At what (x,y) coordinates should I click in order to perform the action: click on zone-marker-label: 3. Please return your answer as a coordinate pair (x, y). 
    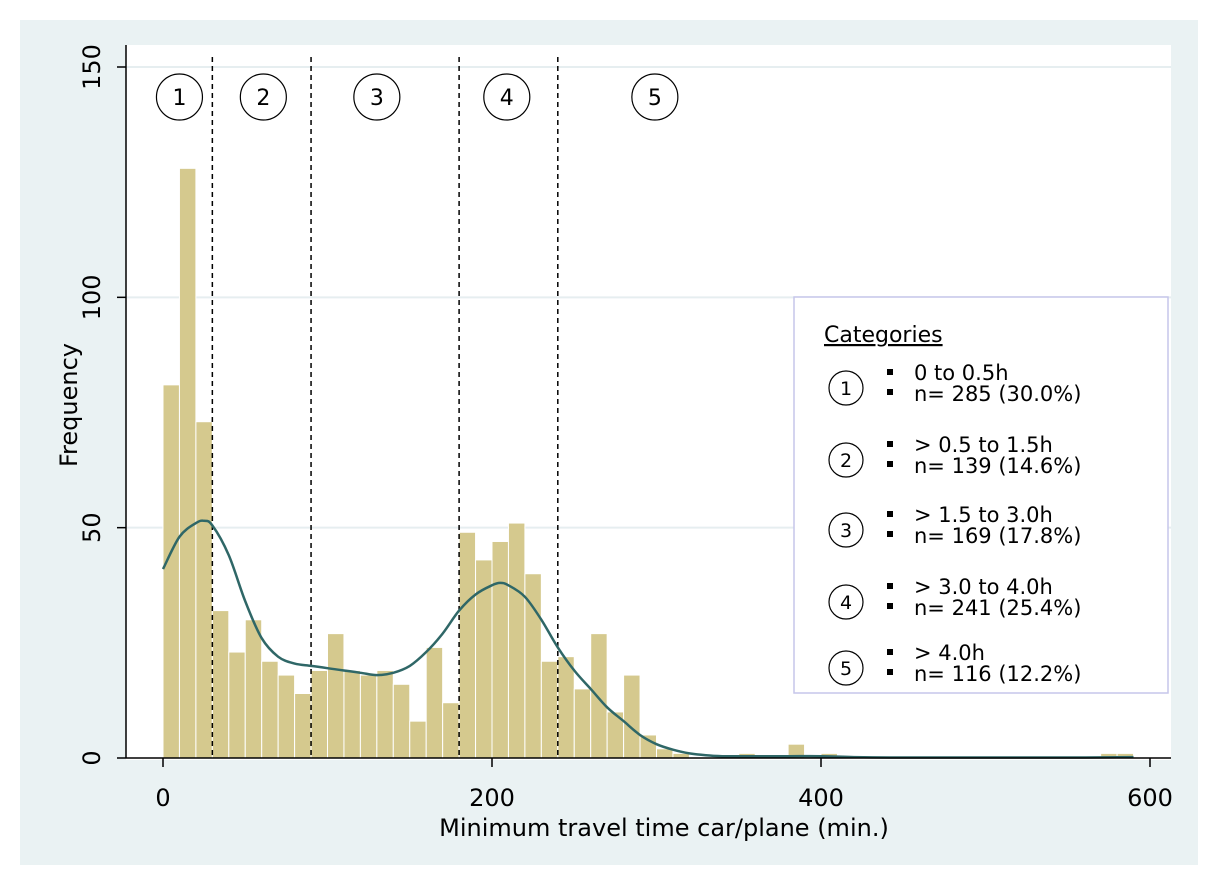
    Looking at the image, I should click on (377, 98).